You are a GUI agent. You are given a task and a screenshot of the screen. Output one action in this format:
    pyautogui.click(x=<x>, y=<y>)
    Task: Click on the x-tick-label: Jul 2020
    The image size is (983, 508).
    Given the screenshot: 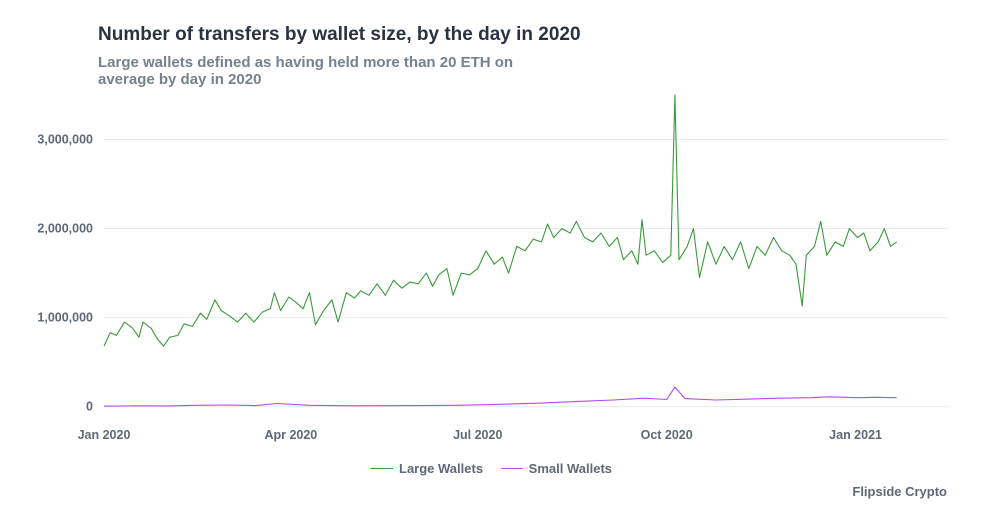 What is the action you would take?
    pyautogui.click(x=477, y=435)
    